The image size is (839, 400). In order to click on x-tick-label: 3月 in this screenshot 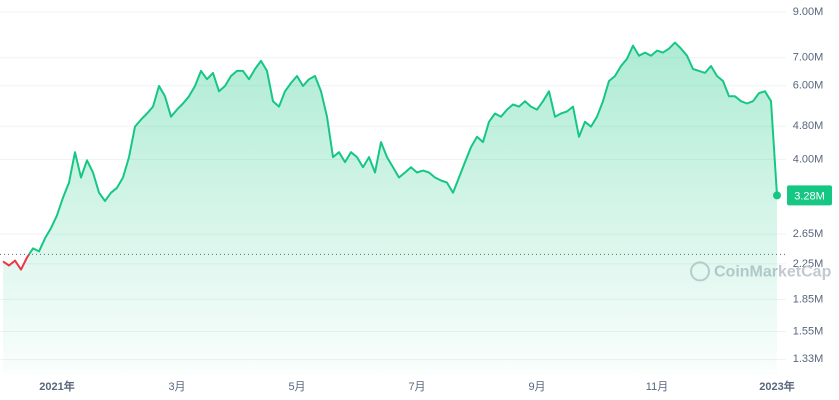, I will do `click(176, 387)`.